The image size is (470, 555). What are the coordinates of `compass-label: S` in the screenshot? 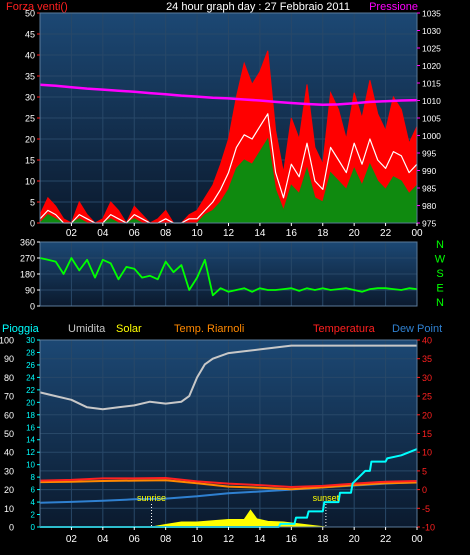 It's located at (439, 274).